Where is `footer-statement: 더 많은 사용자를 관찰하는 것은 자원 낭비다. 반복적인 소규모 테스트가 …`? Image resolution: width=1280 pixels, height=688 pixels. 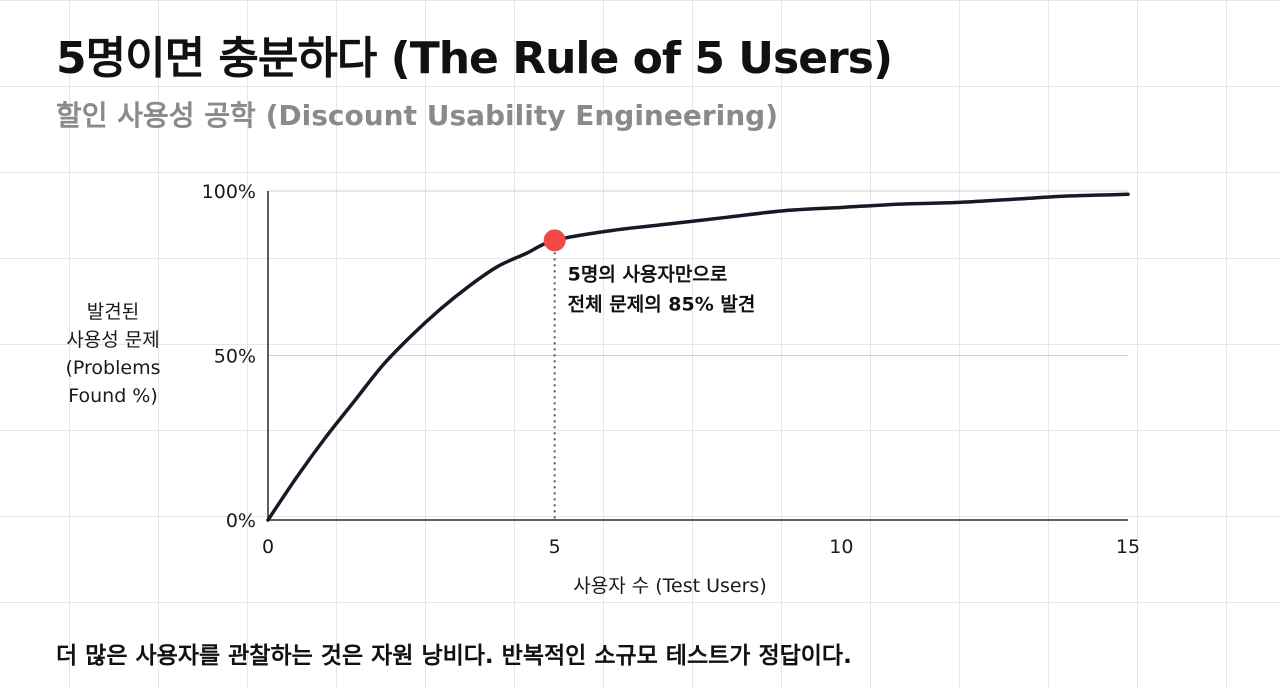
footer-statement: 더 많은 사용자를 관찰하는 것은 자원 낭비다. 반복적인 소규모 테스트가 … is located at coordinates (454, 656).